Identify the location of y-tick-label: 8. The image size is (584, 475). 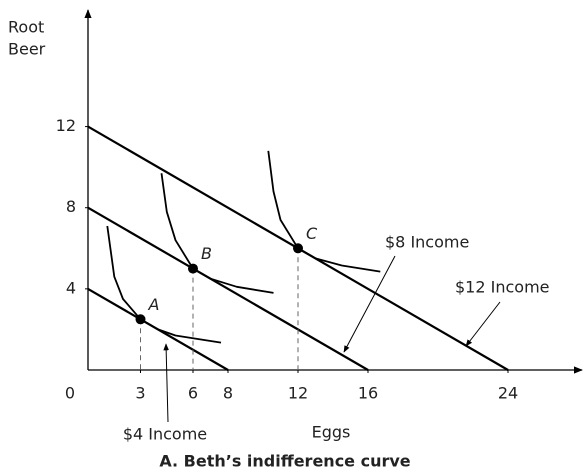
(71, 206).